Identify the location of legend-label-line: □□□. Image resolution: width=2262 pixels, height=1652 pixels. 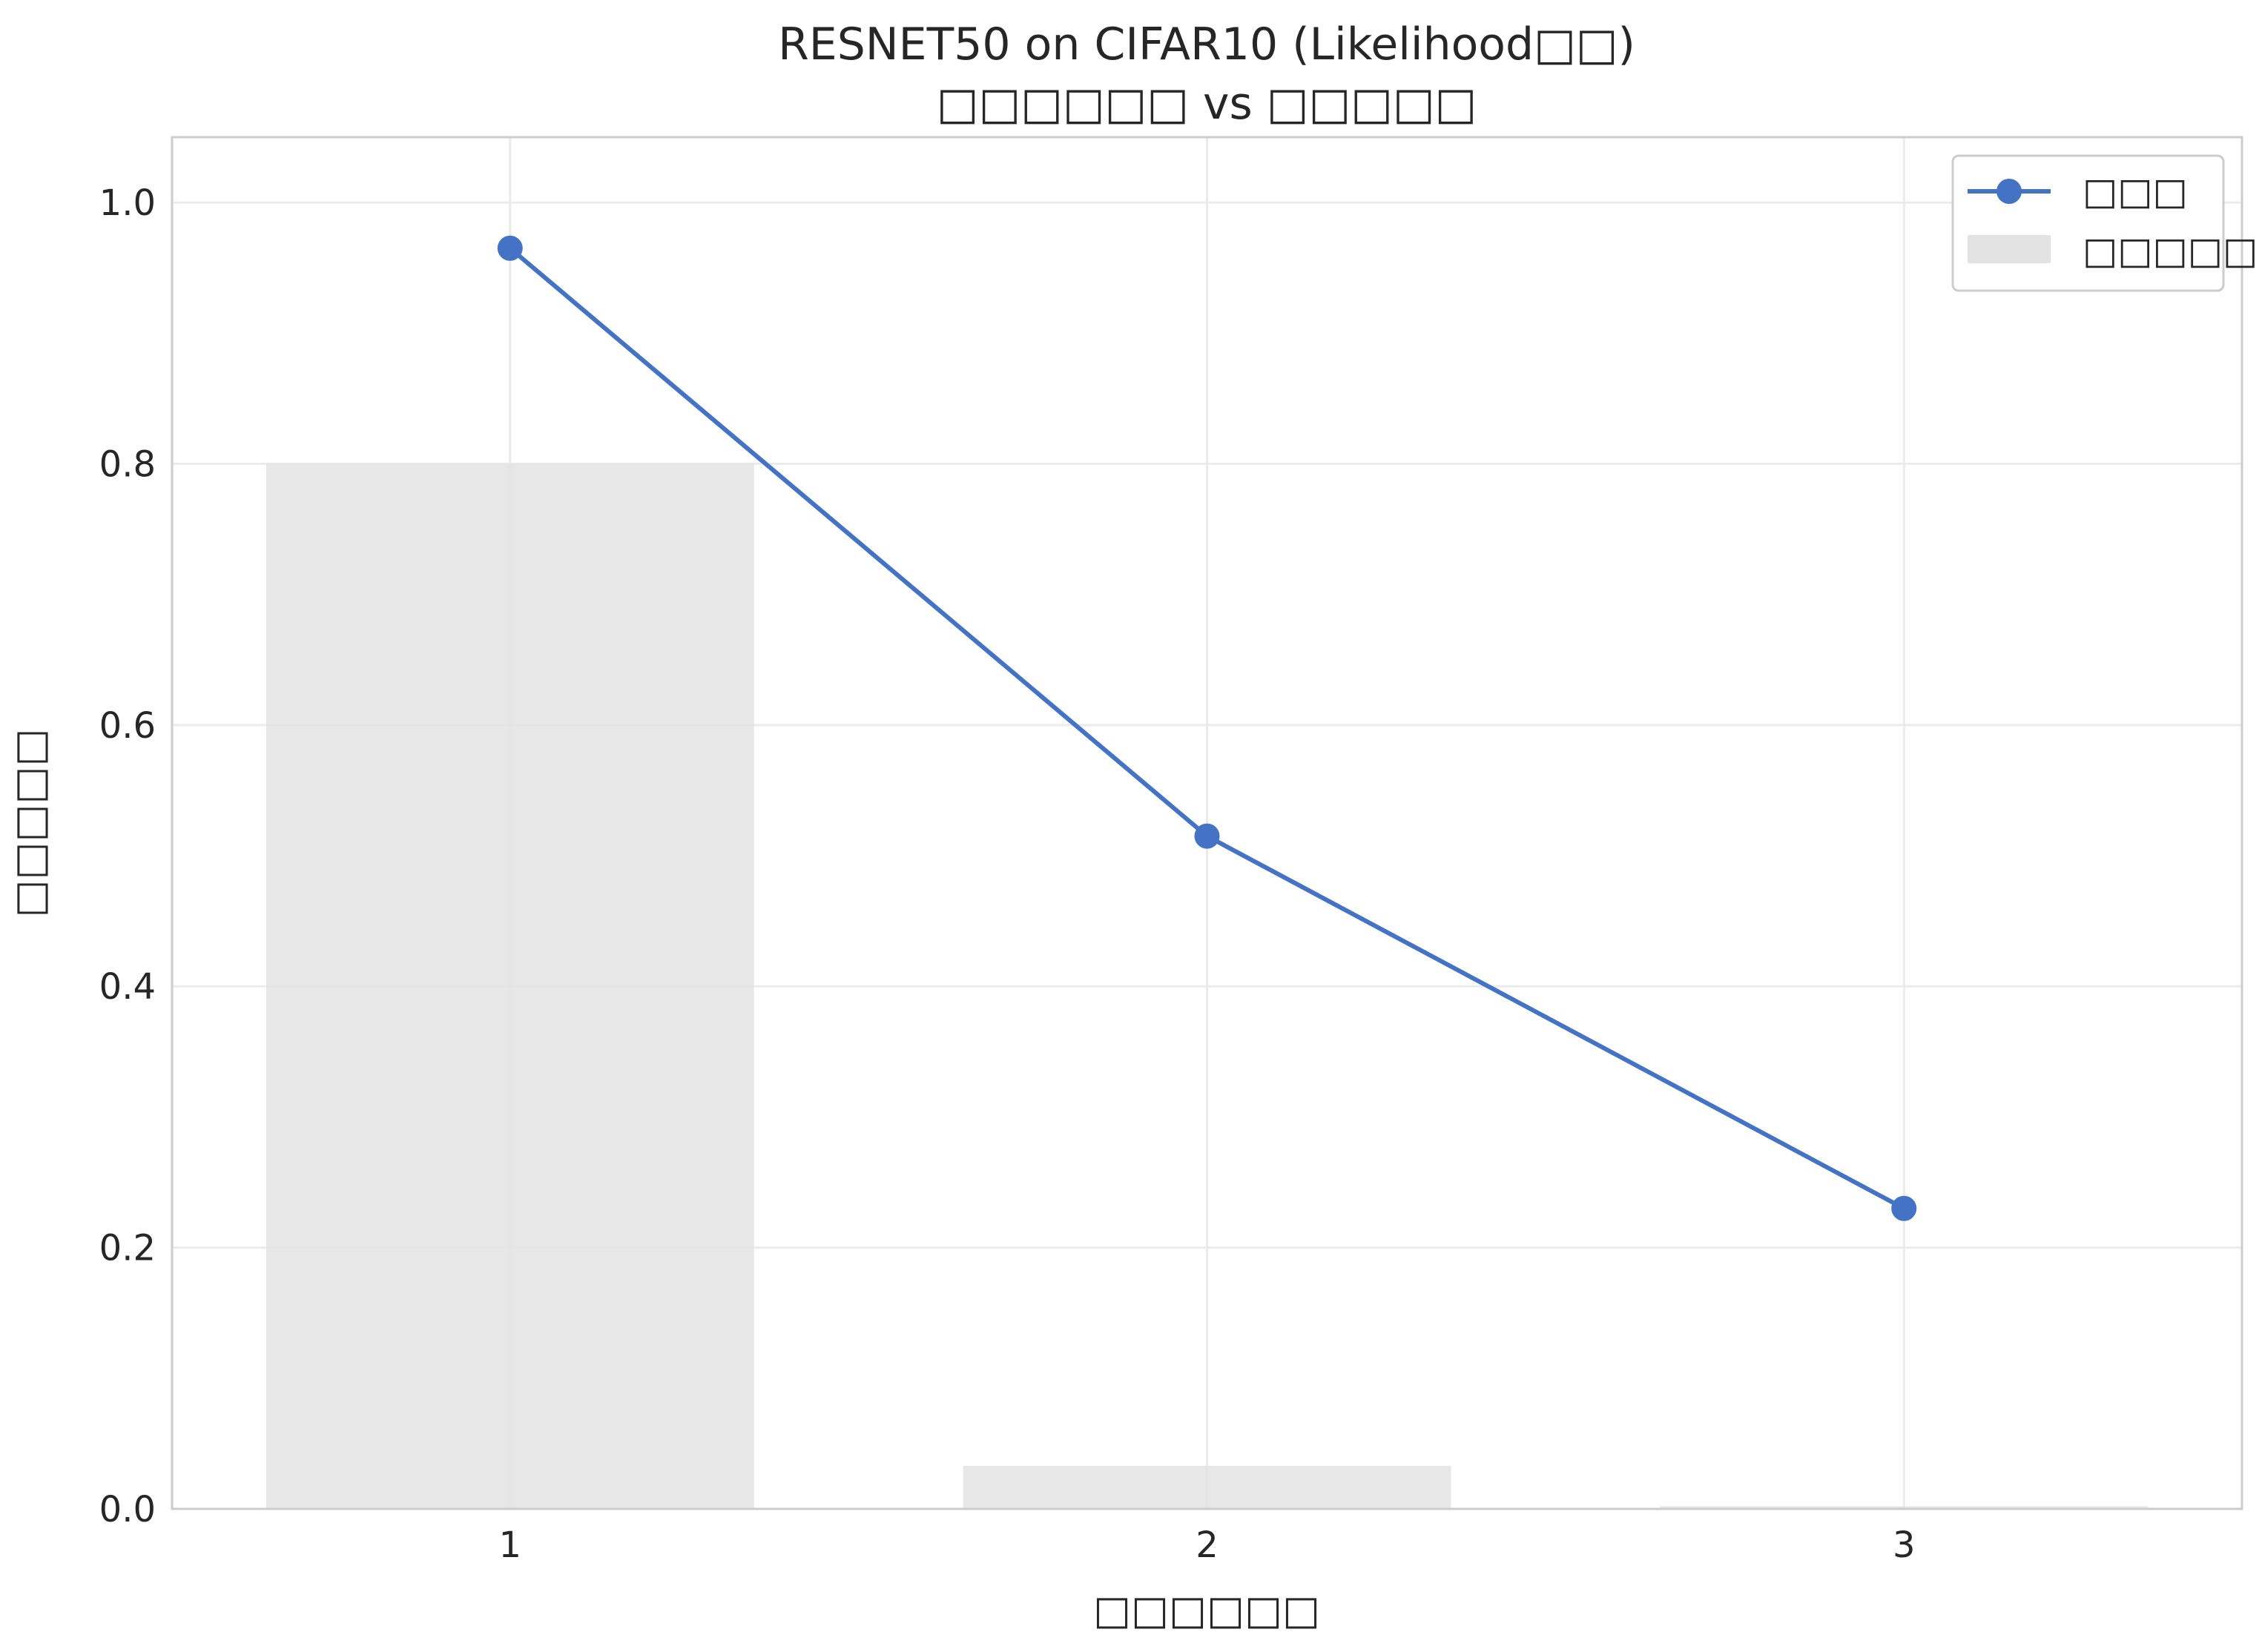
(2135, 191).